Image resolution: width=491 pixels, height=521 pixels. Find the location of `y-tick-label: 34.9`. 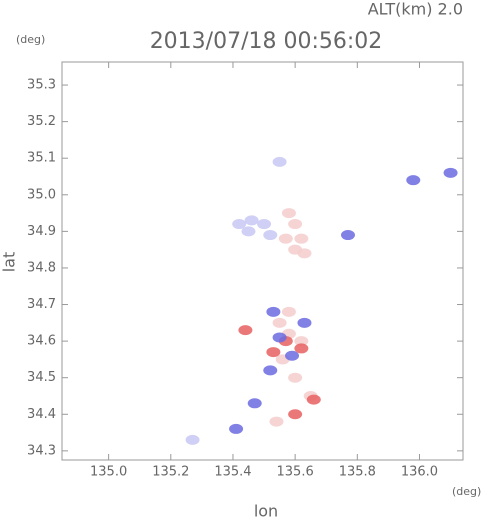

y-tick-label: 34.9 is located at coordinates (41, 231).